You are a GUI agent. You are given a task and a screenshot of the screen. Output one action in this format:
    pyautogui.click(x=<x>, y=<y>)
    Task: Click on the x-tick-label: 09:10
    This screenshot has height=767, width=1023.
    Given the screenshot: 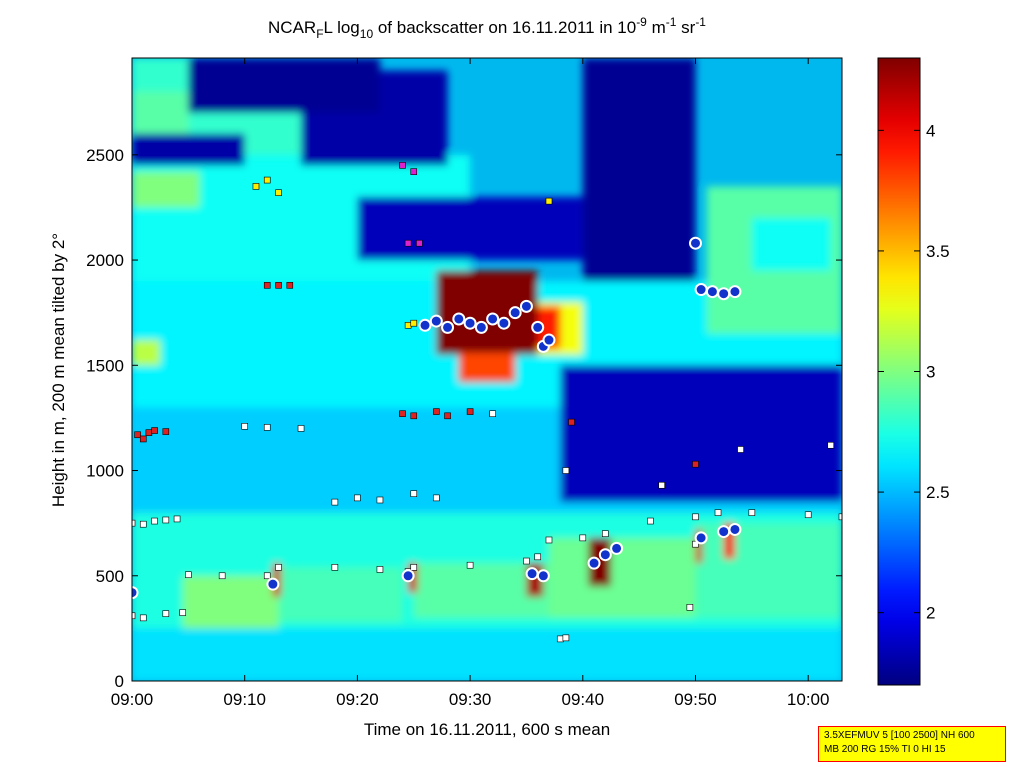 What is the action you would take?
    pyautogui.click(x=244, y=699)
    